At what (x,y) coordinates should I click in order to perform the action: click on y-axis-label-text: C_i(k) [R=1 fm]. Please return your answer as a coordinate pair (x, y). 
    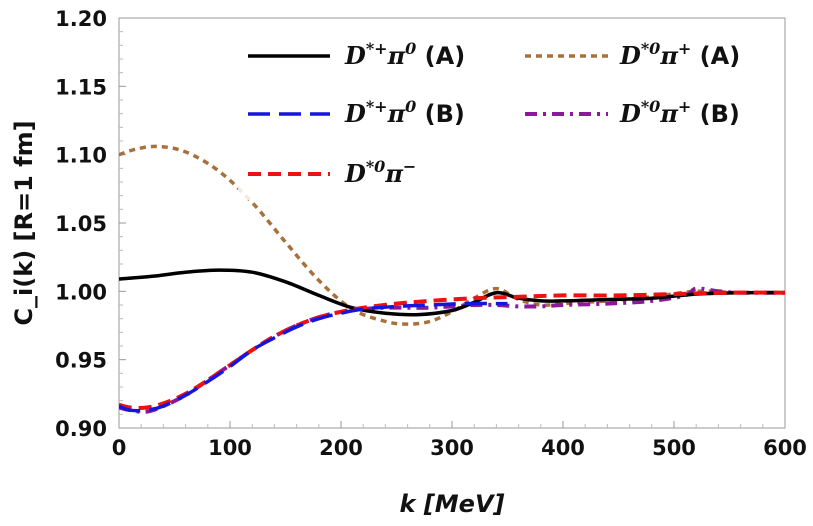
    Looking at the image, I should click on (24, 222).